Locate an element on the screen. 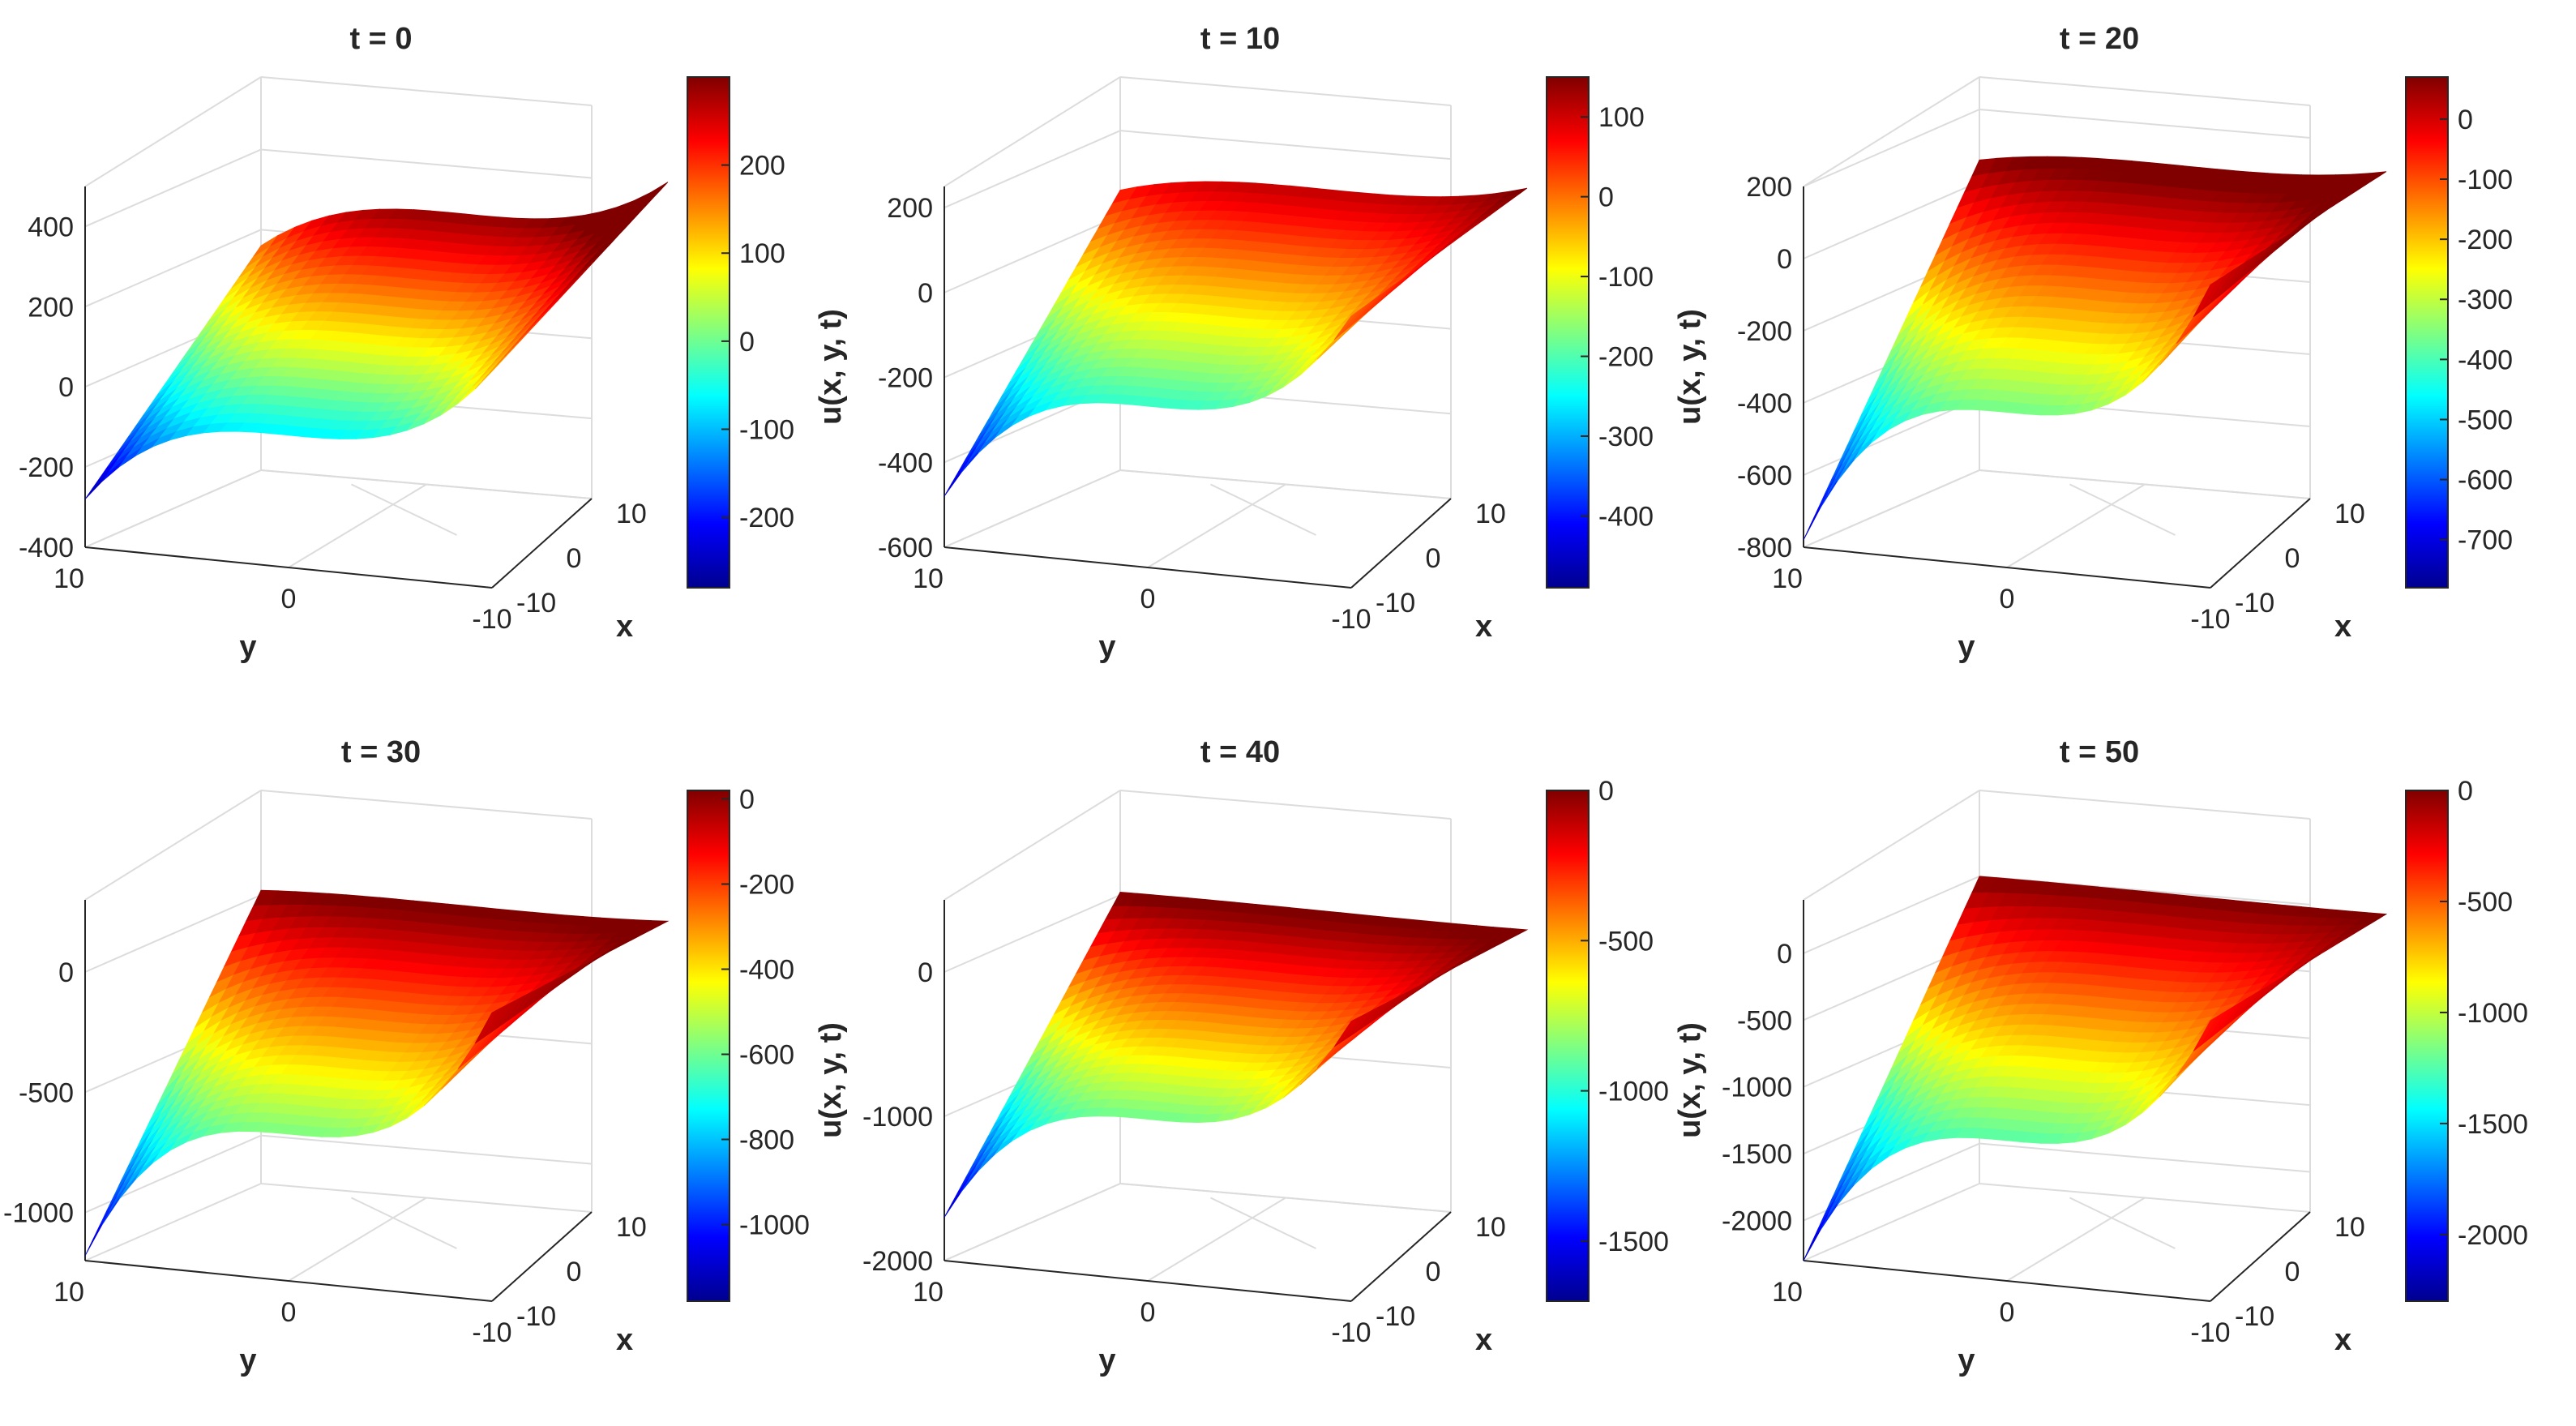 This screenshot has height=1426, width=2576. panel-title: t = 20 is located at coordinates (2099, 39).